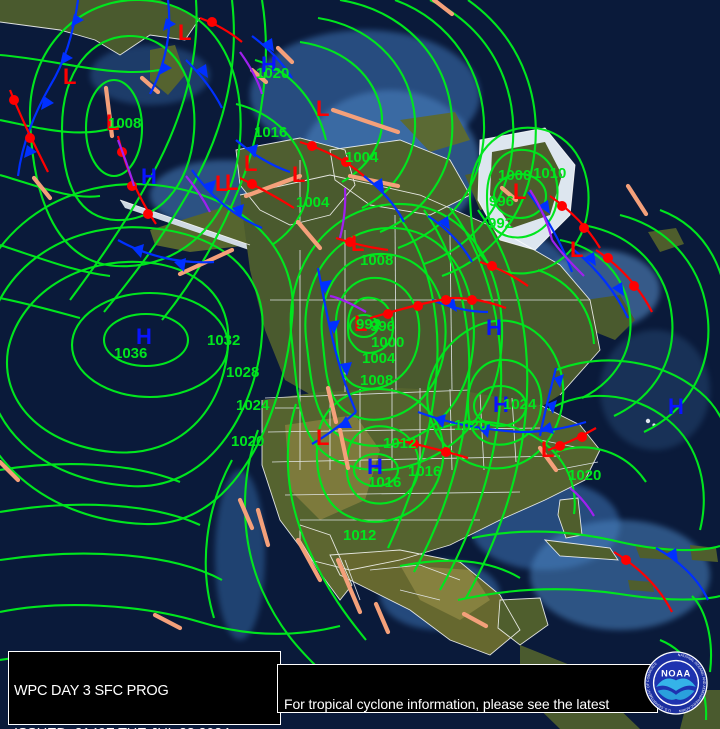 The width and height of the screenshot is (720, 729). I want to click on product-issued: ISSUED: 2149Z TUE JUL 23 2024, so click(145, 728).